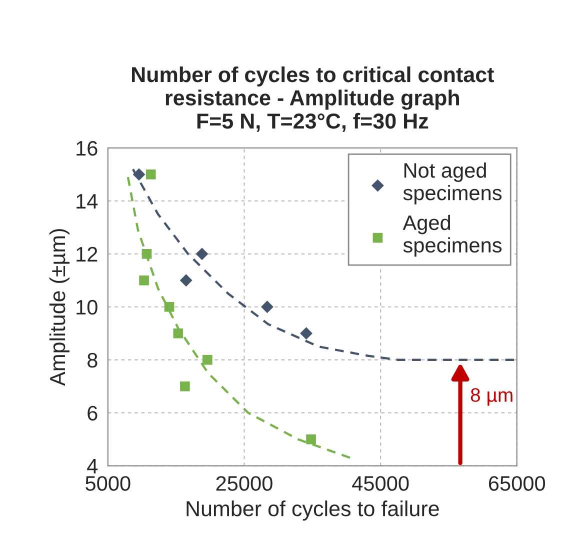 This screenshot has width=568, height=548. I want to click on x-tick-label: 5000, so click(108, 483).